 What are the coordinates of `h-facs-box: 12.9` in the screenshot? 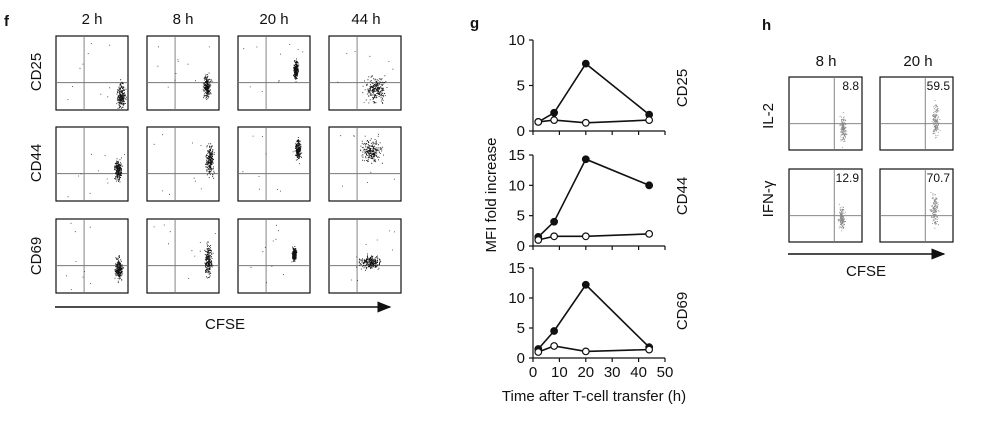 It's located at (825, 205).